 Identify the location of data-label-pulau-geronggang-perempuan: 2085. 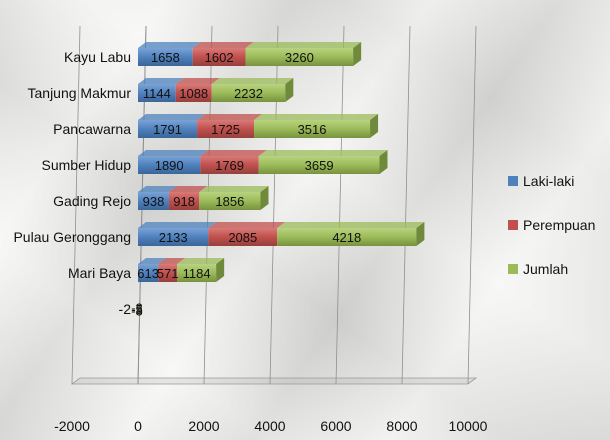
(242, 237).